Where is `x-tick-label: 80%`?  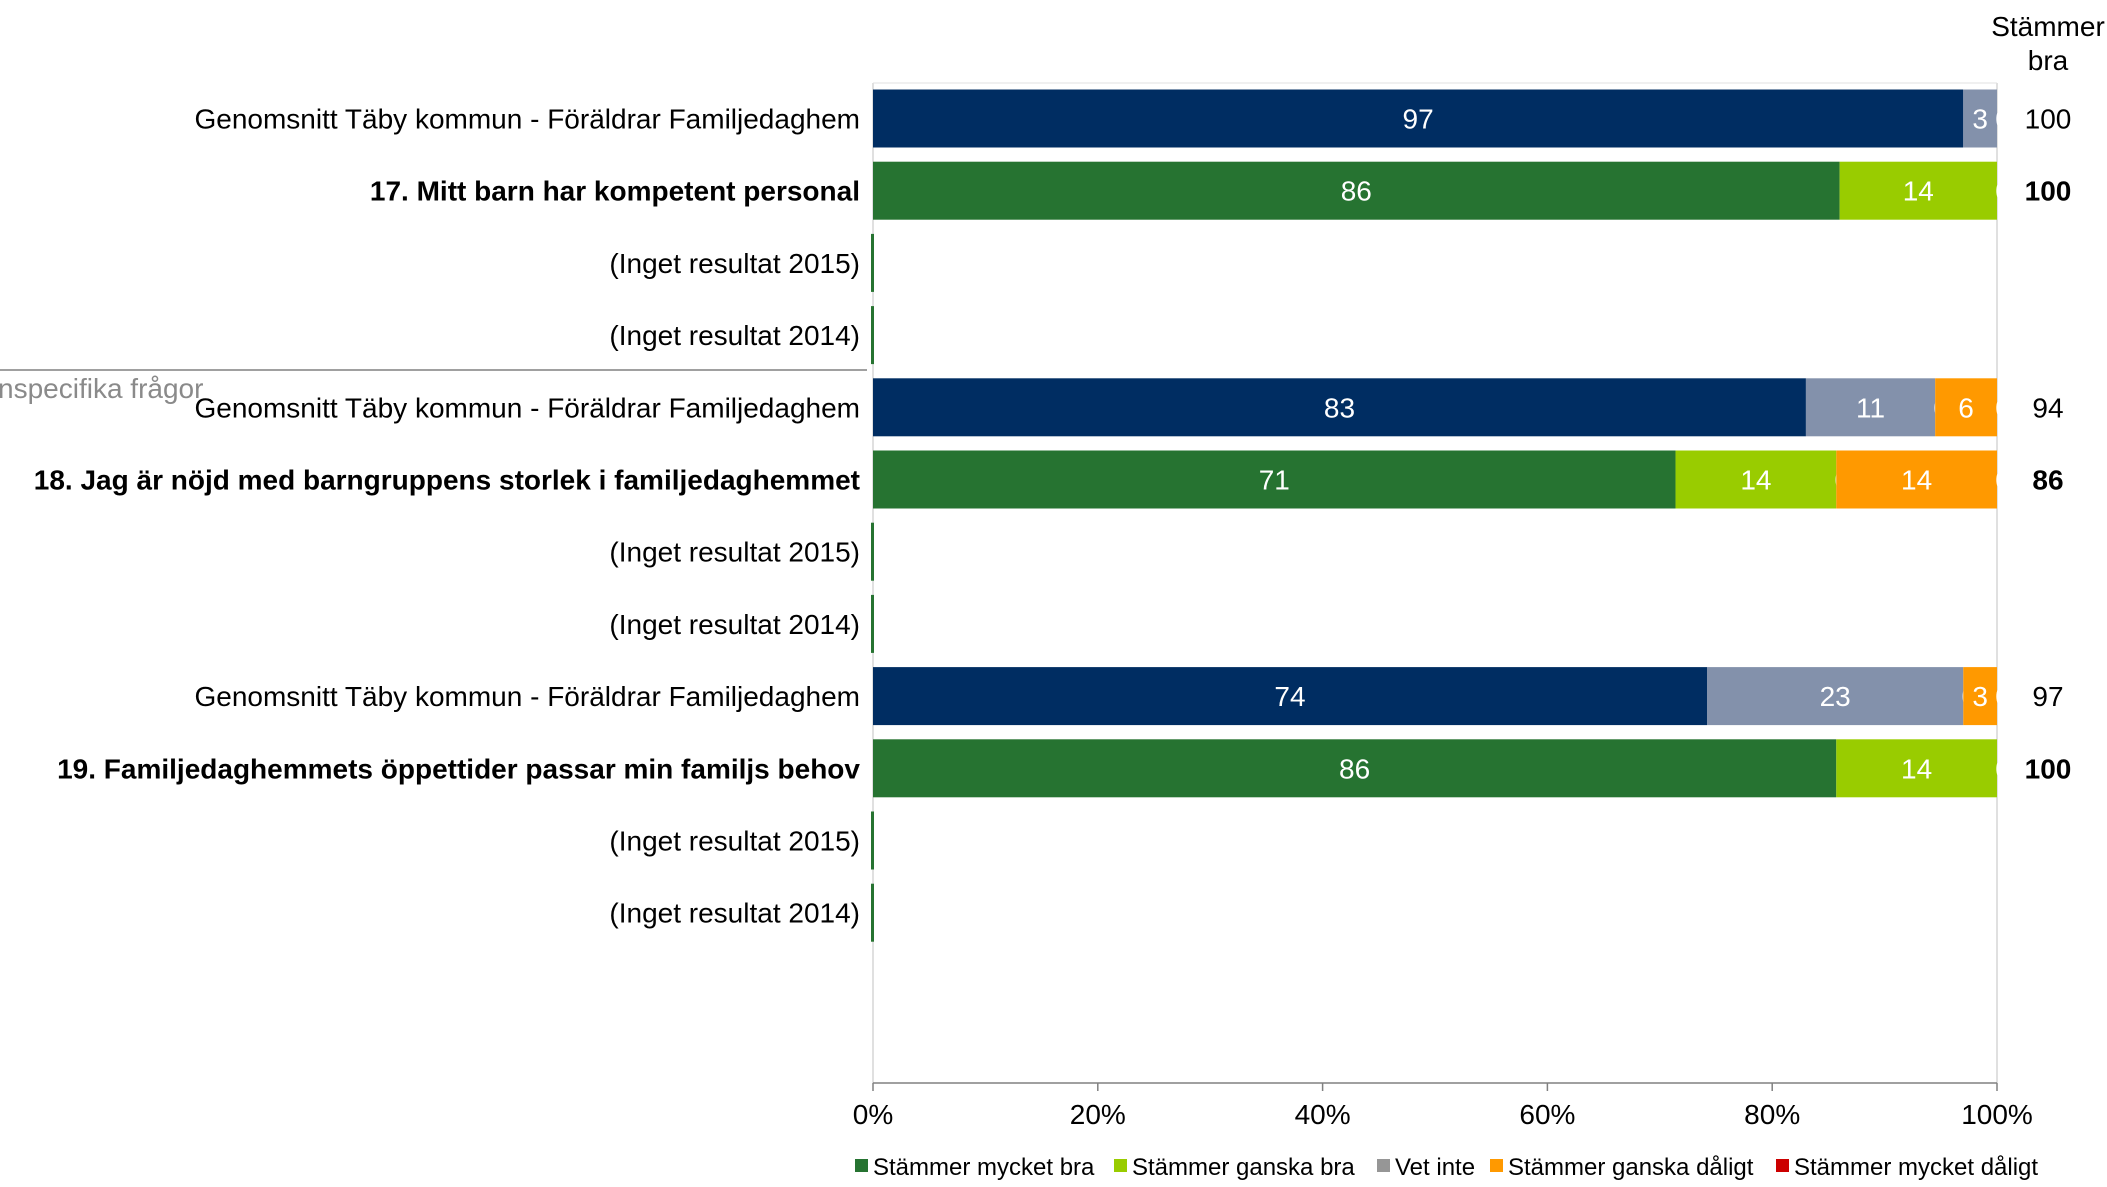 x-tick-label: 80% is located at coordinates (1772, 1114).